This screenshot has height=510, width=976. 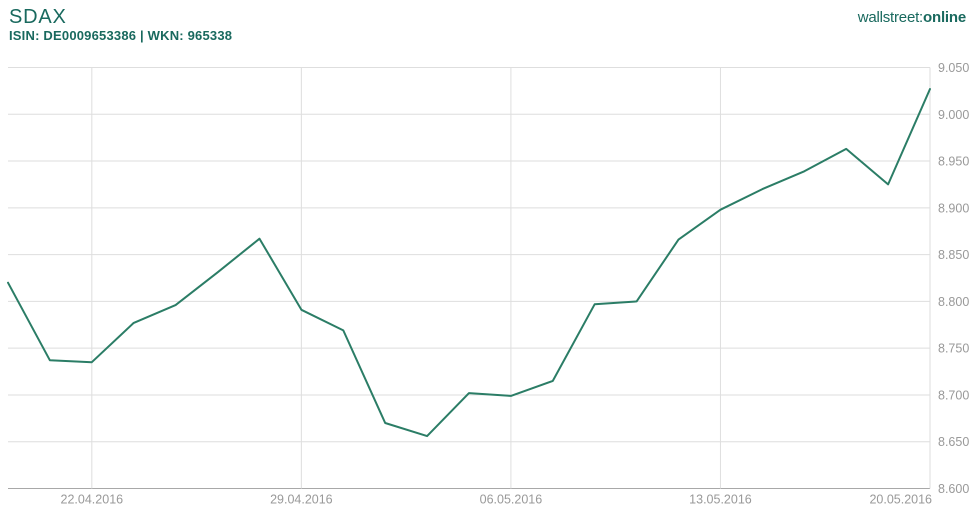 What do you see at coordinates (38, 17) in the screenshot?
I see `page-title: SDAX` at bounding box center [38, 17].